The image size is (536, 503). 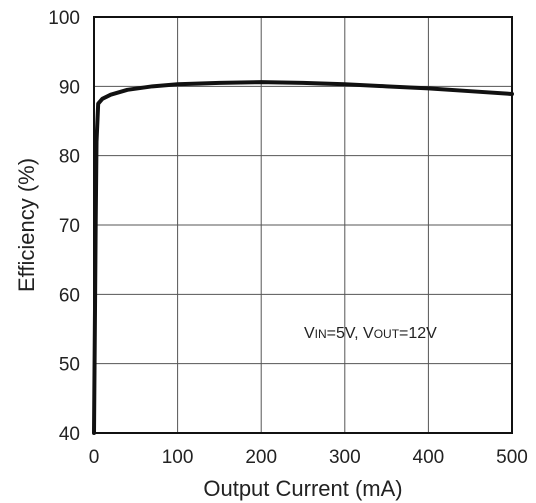 I want to click on annotation-v1: V, so click(x=309, y=333).